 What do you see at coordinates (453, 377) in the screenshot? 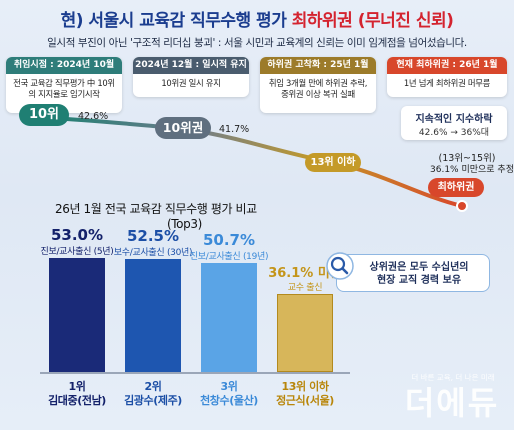
I see `watermark-slogan: 더 바른 교육, 더 나은 미래` at bounding box center [453, 377].